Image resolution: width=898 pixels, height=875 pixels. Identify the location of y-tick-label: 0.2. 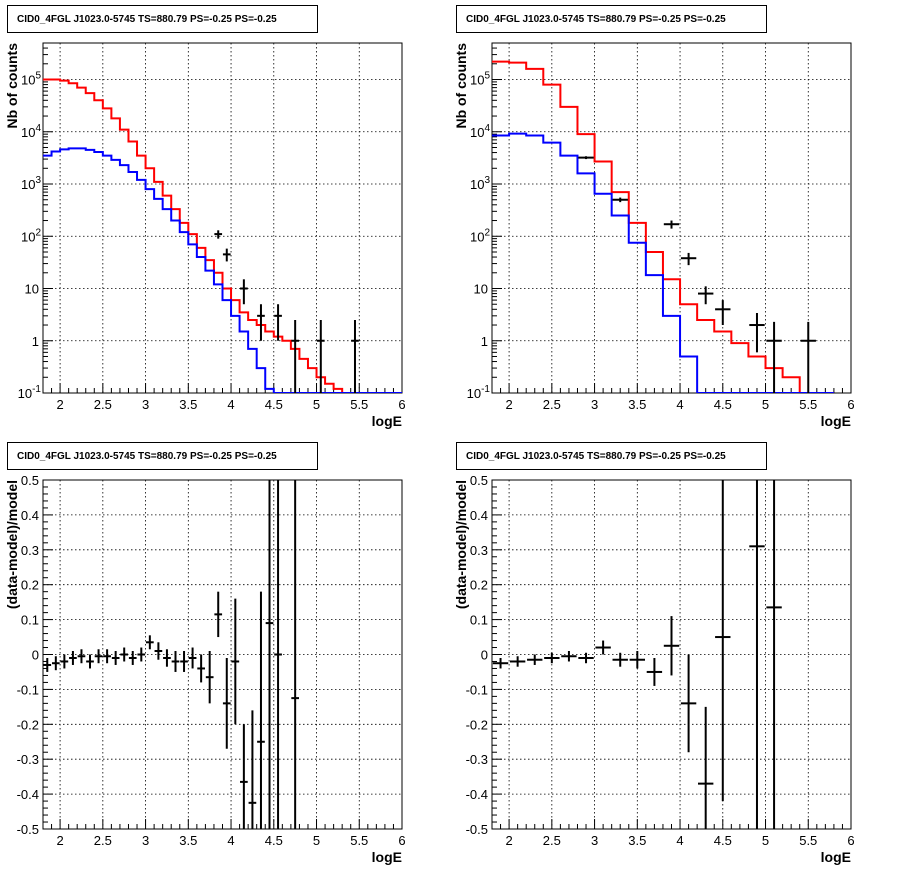
(30, 585).